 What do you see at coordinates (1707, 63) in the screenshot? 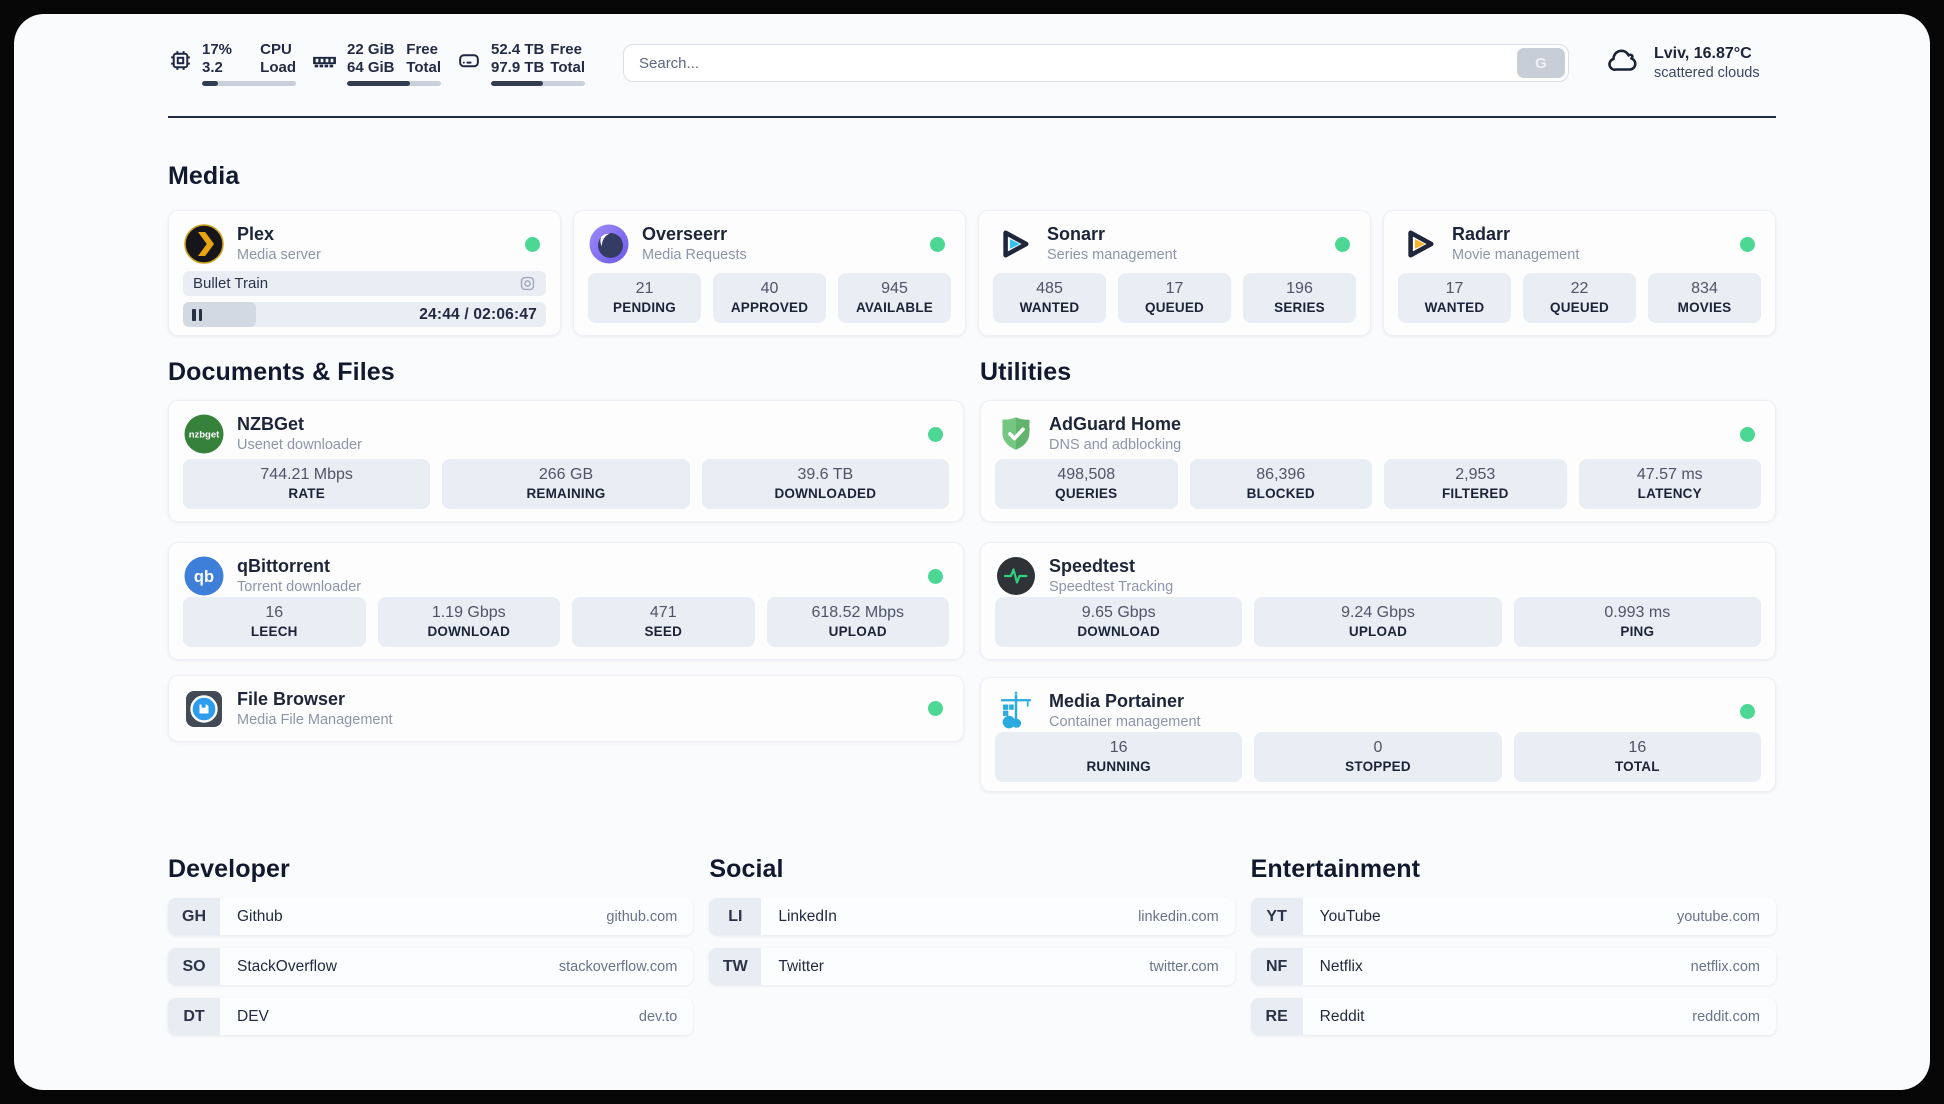
I see `weather-text: Lviv, 16.87°C scattered clouds` at bounding box center [1707, 63].